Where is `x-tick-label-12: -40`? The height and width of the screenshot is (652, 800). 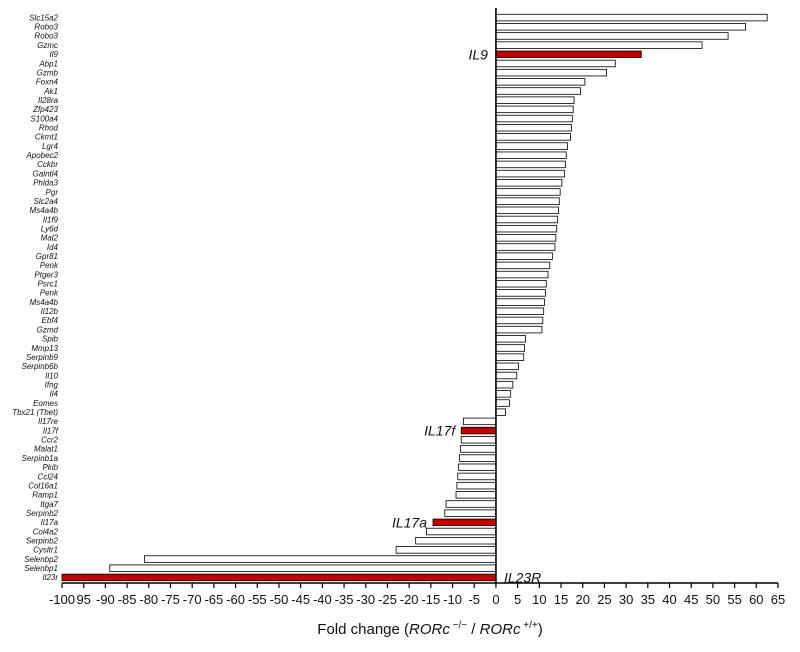
x-tick-label-12: -40 is located at coordinates (322, 599).